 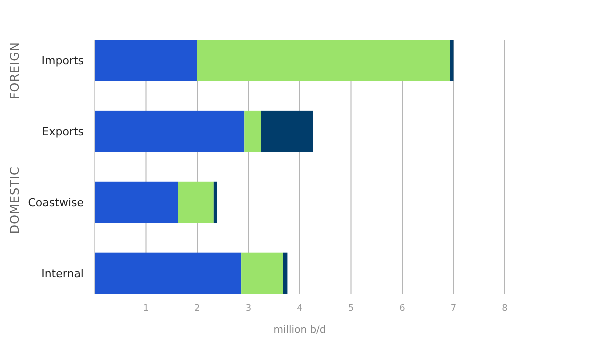 What do you see at coordinates (63, 61) in the screenshot?
I see `y-tick-label: Imports` at bounding box center [63, 61].